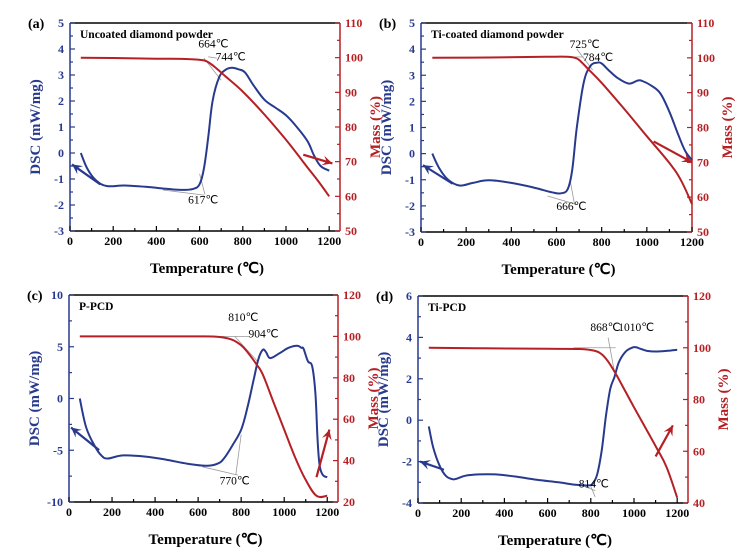  I want to click on y-tick-label: -10, so click(55, 502).